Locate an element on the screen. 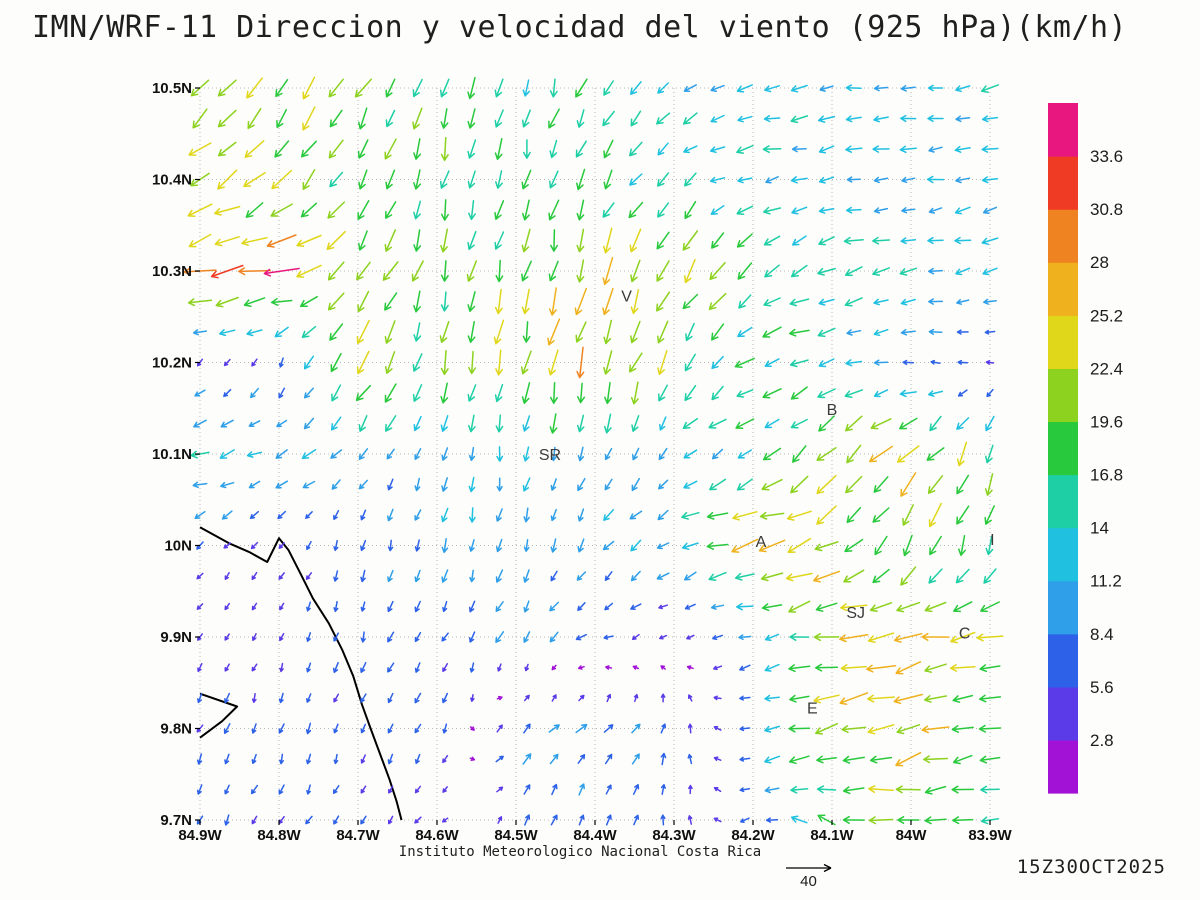 The image size is (1200, 900). x-tick-label: 84.5W is located at coordinates (516, 835).